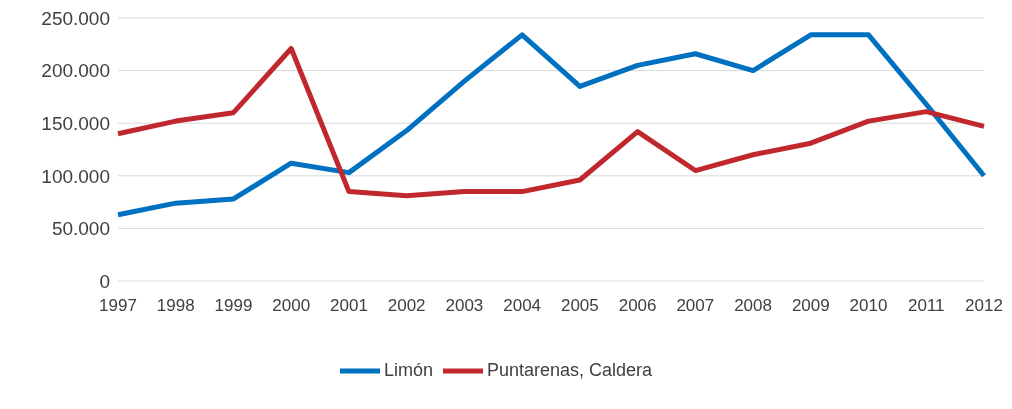  Describe the element at coordinates (118, 306) in the screenshot. I see `x-tick-label: 1997` at that location.